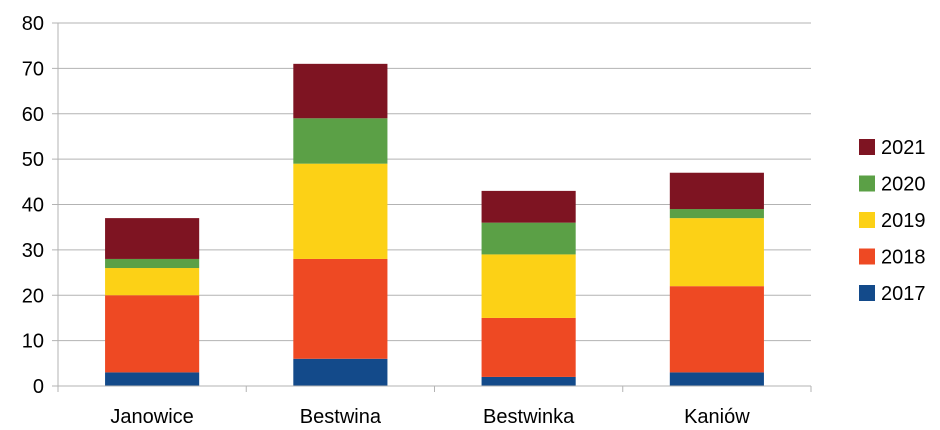 Image resolution: width=940 pixels, height=430 pixels. Describe the element at coordinates (717, 417) in the screenshot. I see `x-category-label: Kaniów` at that location.